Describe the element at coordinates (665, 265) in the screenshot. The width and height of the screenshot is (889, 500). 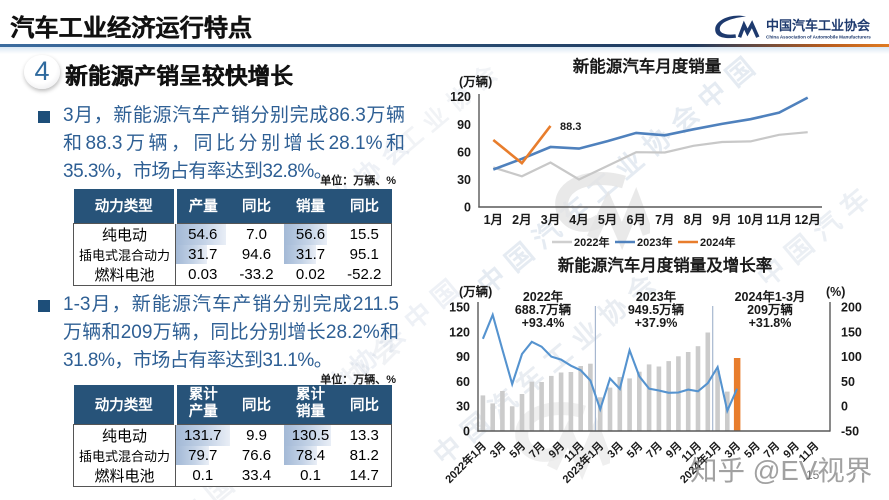
I see `svg-text: 新能源汽车月度销量及增长率` at that location.